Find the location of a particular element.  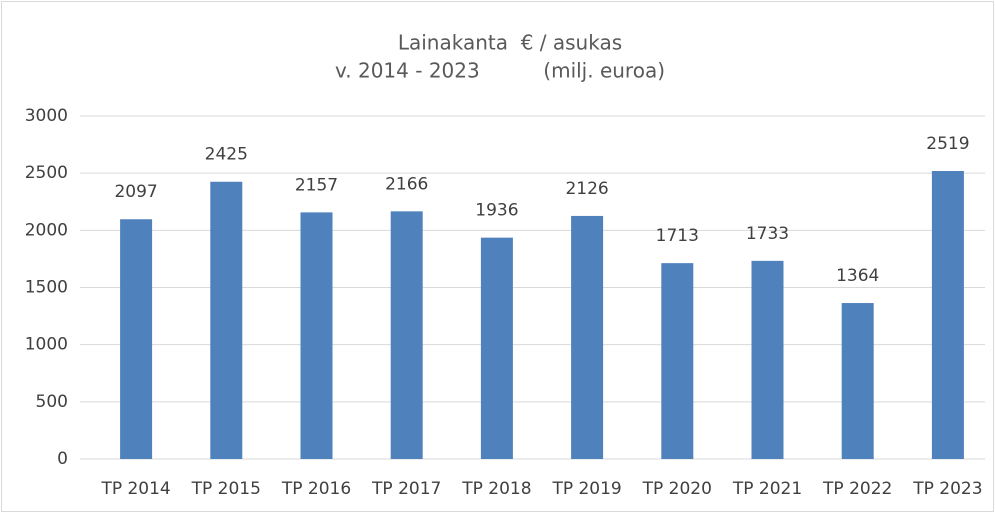

y-tick-label: 500 is located at coordinates (52, 402).